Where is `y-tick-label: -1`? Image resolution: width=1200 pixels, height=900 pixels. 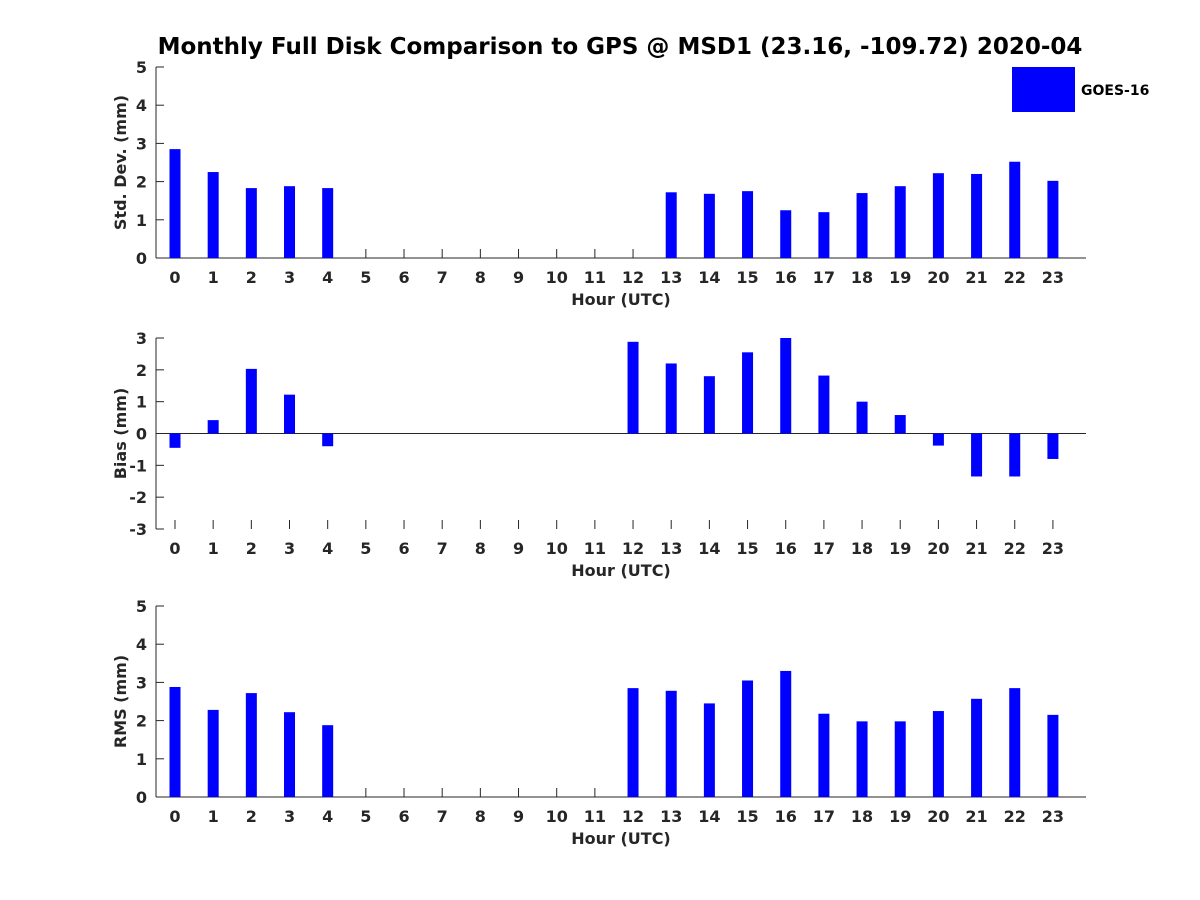
y-tick-label: -1 is located at coordinates (138, 465).